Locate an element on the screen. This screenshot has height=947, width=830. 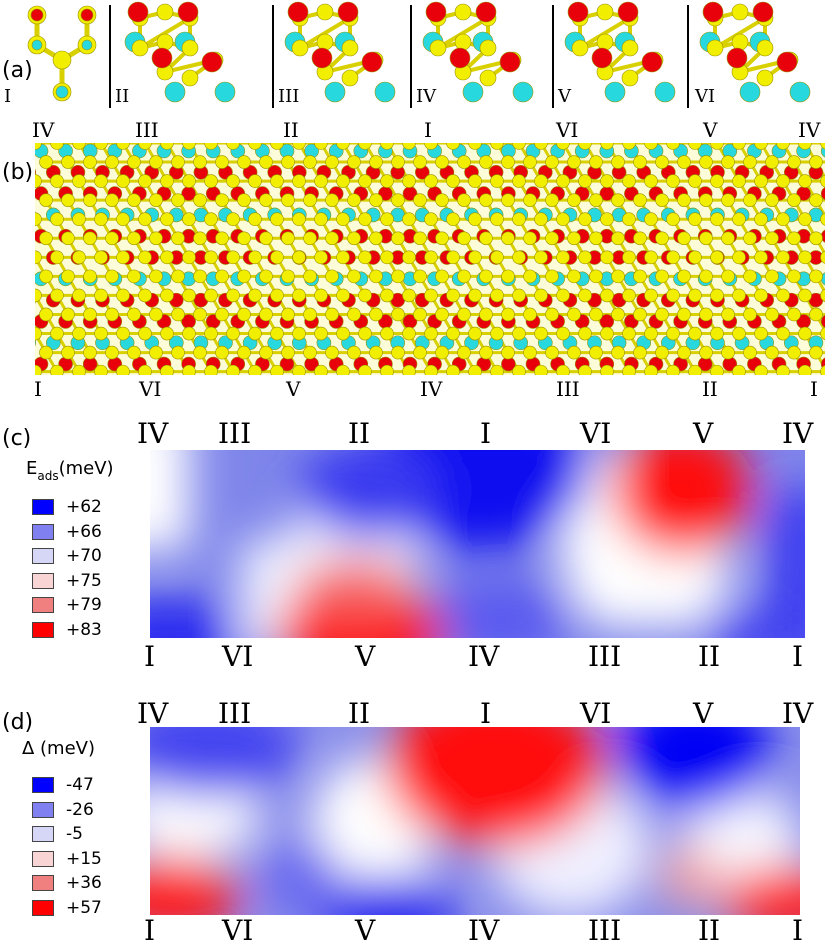
panel-b-bottom-label: VI is located at coordinates (150, 389).